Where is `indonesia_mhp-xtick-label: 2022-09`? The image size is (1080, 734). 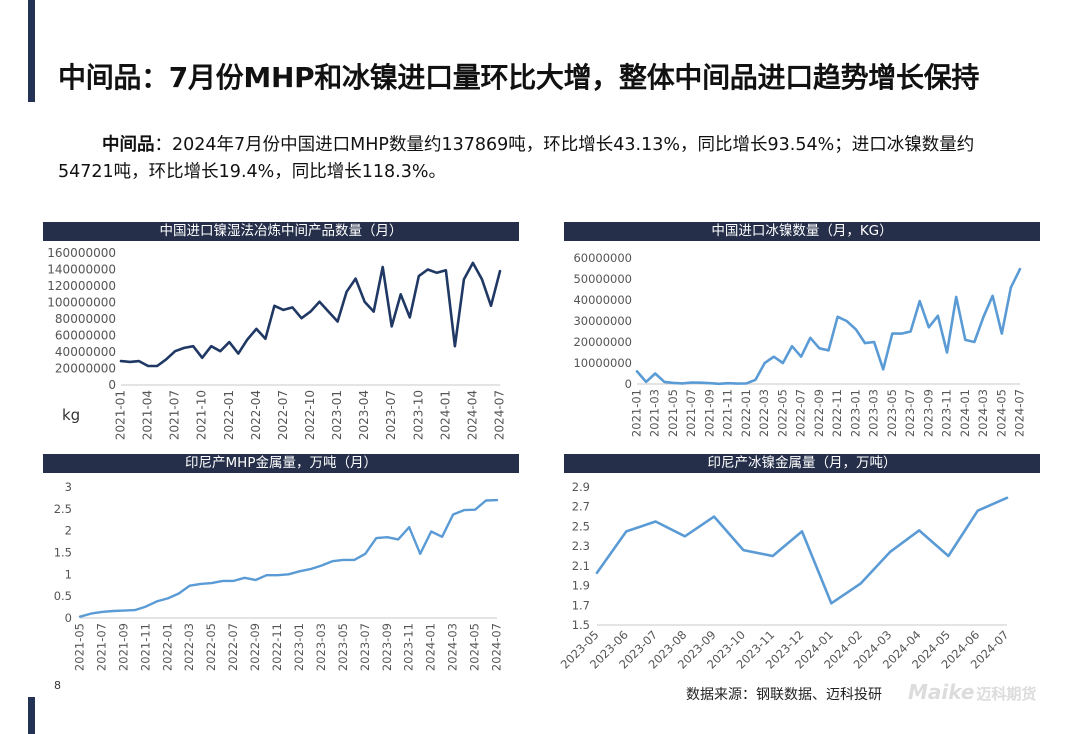 indonesia_mhp-xtick-label: 2022-09 is located at coordinates (255, 647).